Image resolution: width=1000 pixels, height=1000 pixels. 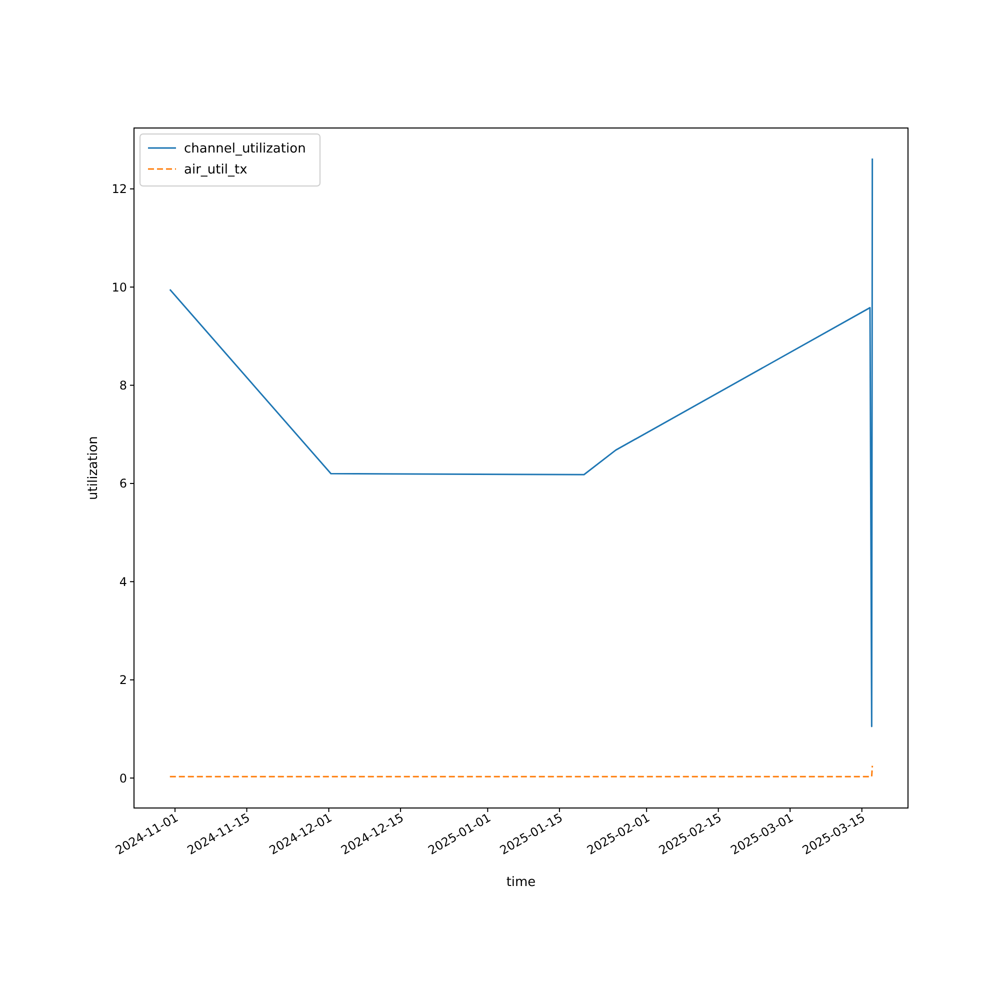 I want to click on y-axis-title: utilization, so click(x=93, y=468).